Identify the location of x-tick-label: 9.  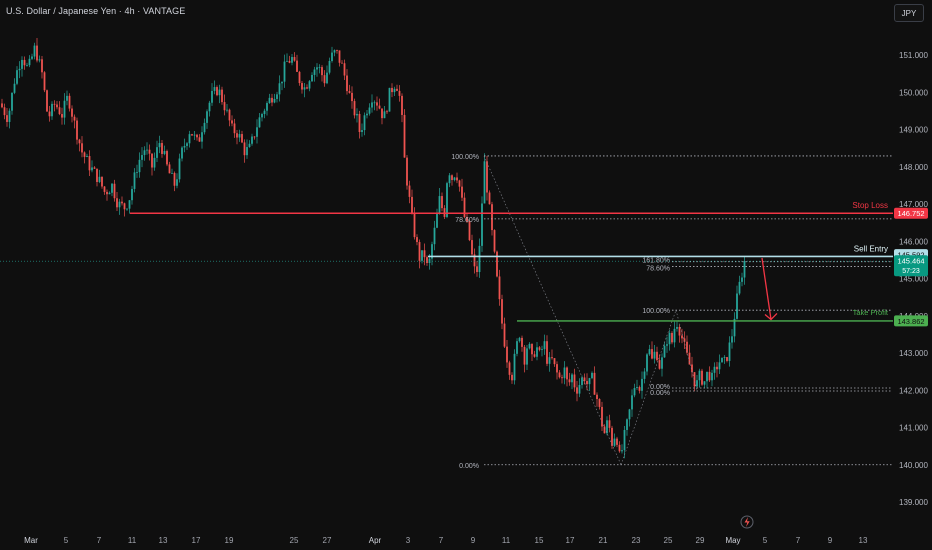
(473, 540).